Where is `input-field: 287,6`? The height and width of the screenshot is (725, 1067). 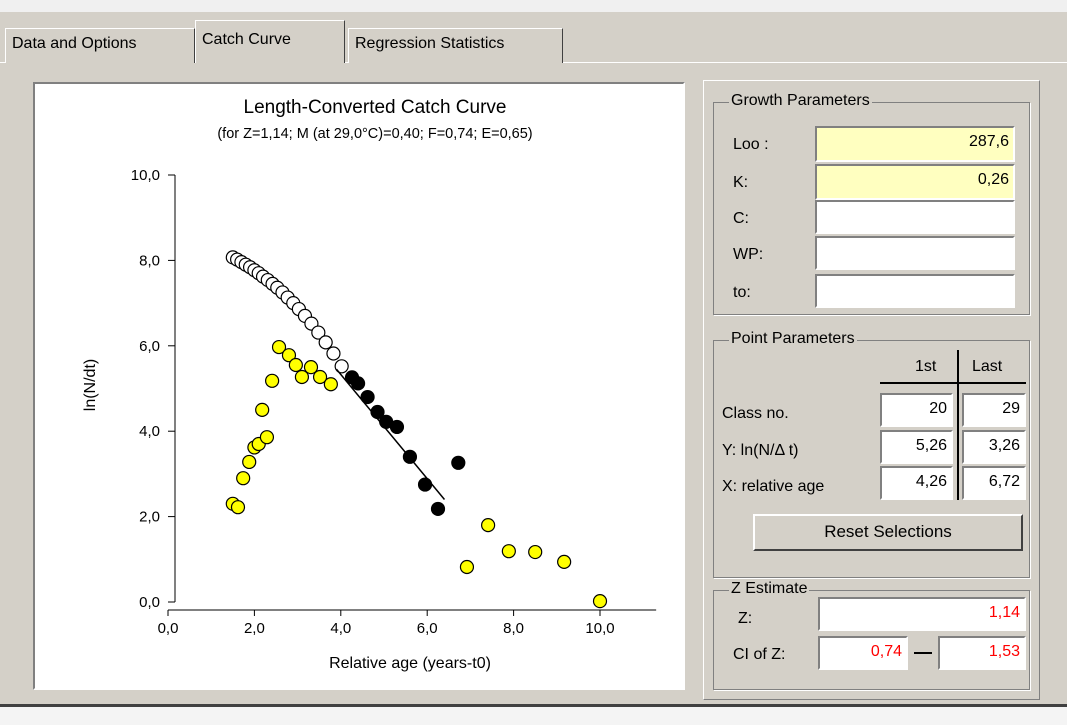 input-field: 287,6 is located at coordinates (915, 144).